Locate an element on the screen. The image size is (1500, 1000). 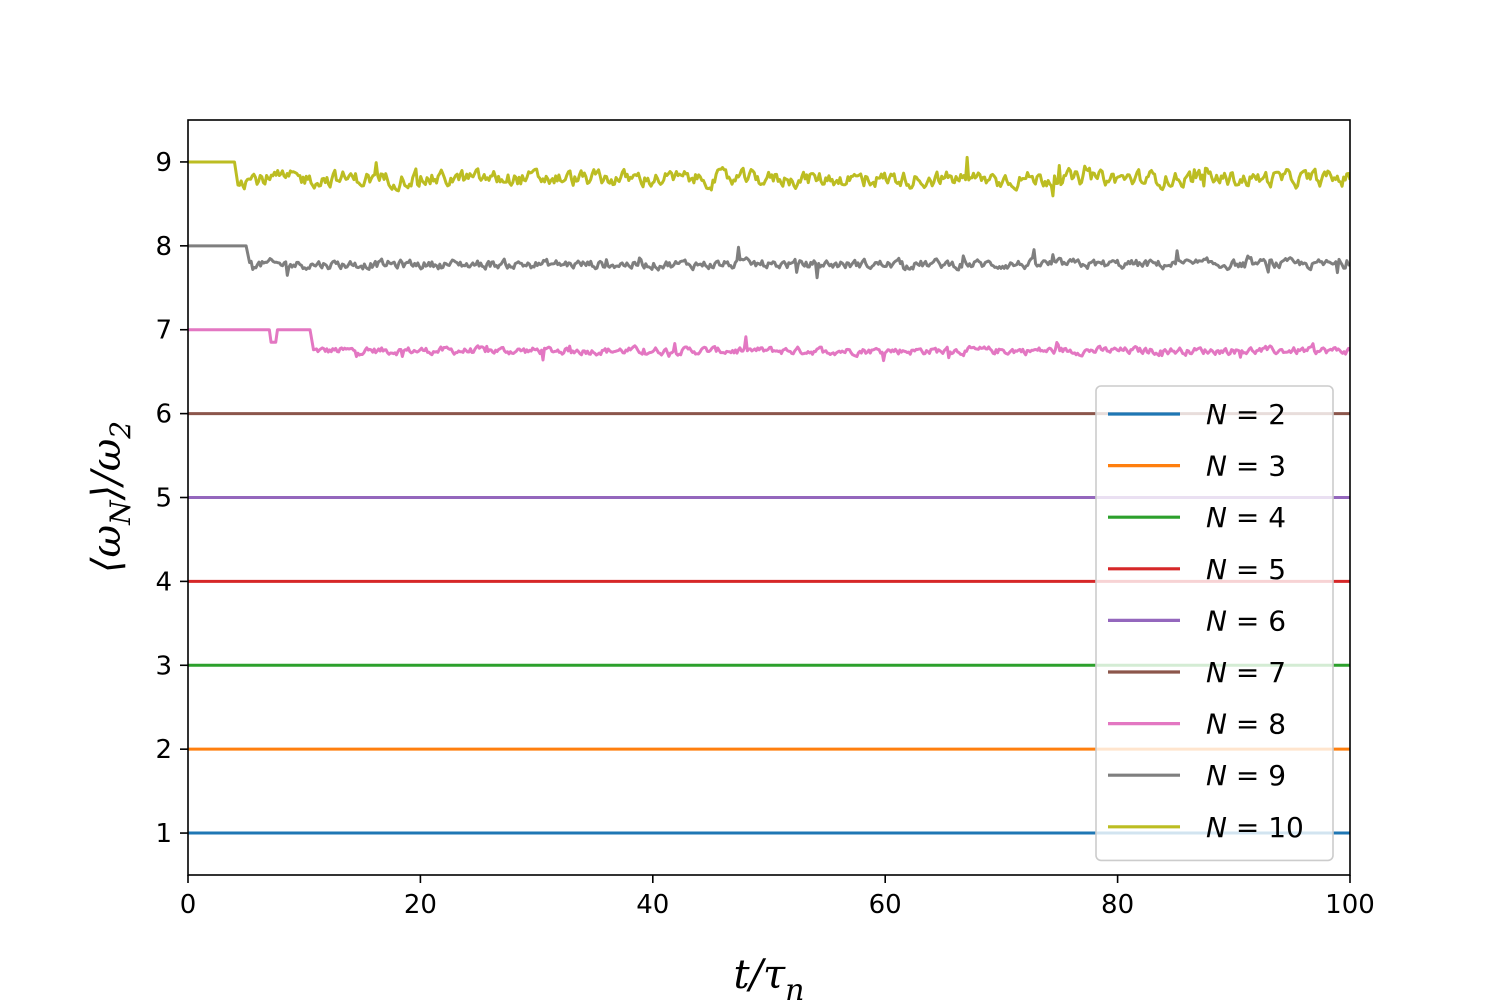
y-tick-label: 3 is located at coordinates (163, 666).